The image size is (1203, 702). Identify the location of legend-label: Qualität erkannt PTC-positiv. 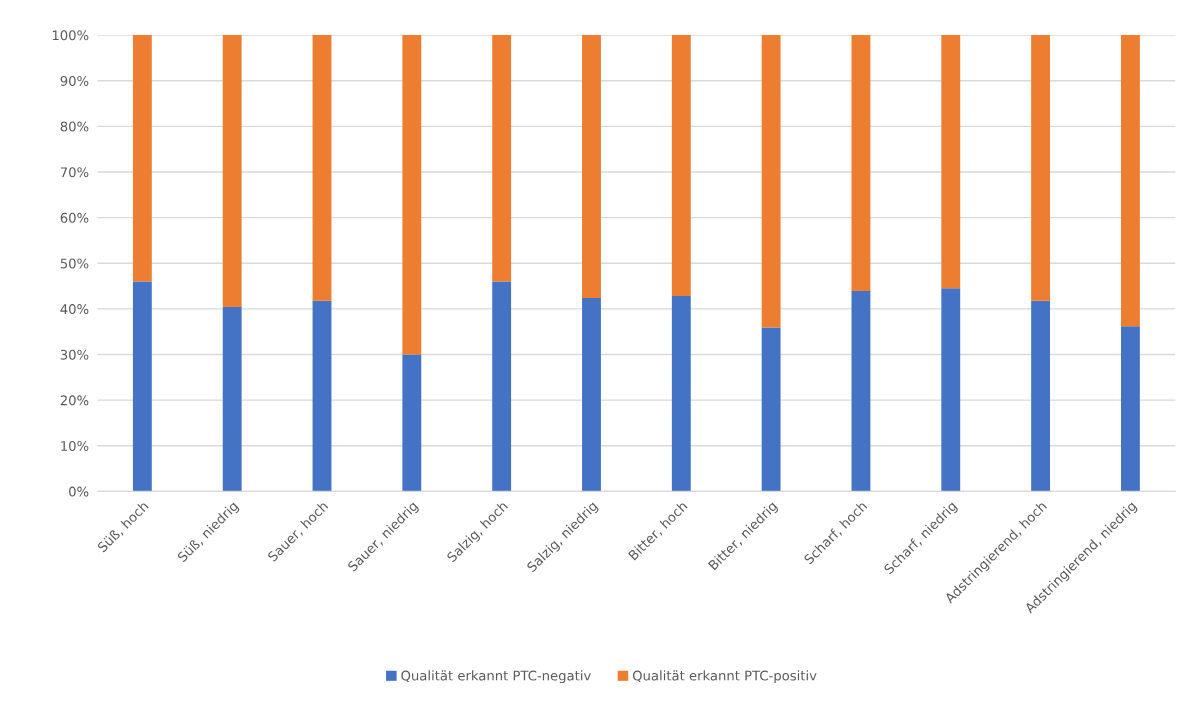
(724, 677).